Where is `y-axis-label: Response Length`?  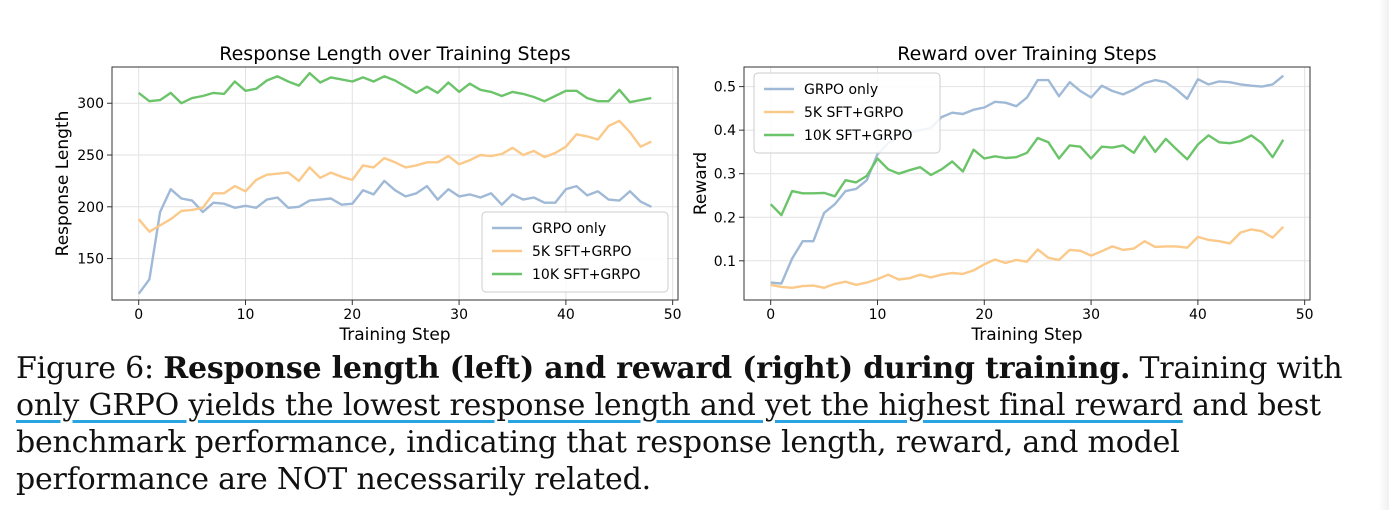
y-axis-label: Response Length is located at coordinates (63, 184).